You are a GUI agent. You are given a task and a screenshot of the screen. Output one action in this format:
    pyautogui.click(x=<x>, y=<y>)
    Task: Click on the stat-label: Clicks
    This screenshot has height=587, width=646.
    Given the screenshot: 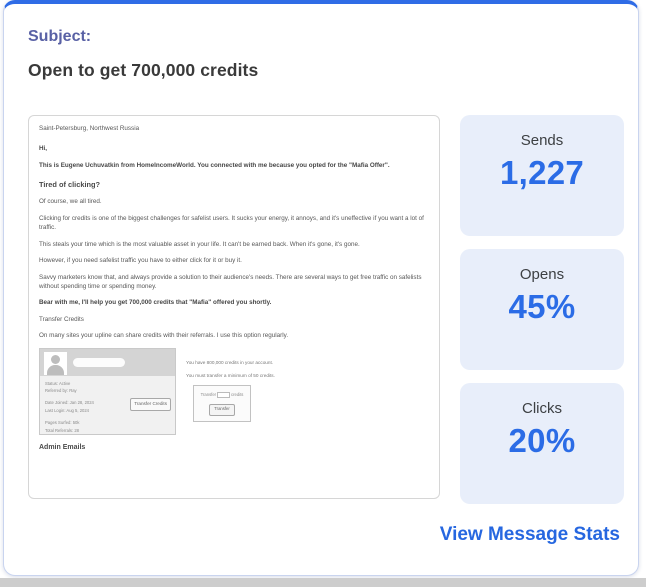 What is the action you would take?
    pyautogui.click(x=542, y=408)
    